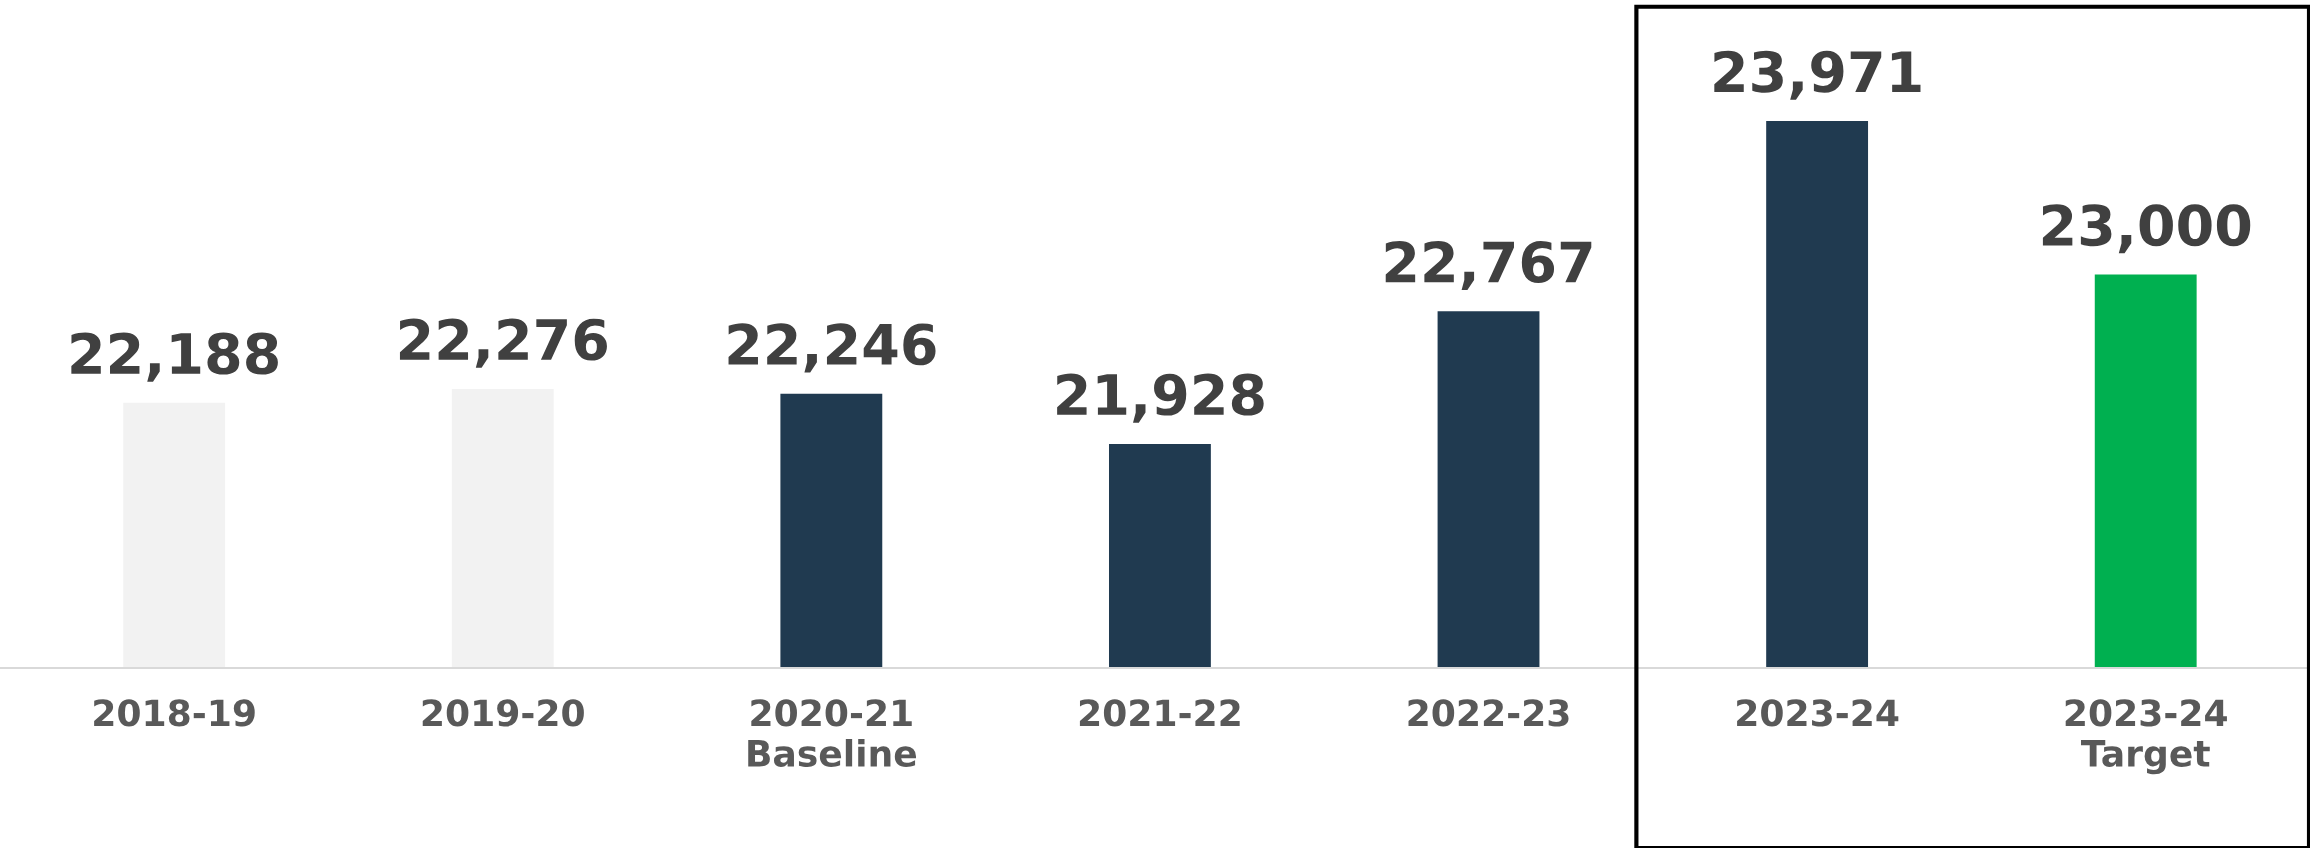 This screenshot has height=848, width=2310. What do you see at coordinates (2146, 737) in the screenshot?
I see `x-tick-label: 2023-24 Target` at bounding box center [2146, 737].